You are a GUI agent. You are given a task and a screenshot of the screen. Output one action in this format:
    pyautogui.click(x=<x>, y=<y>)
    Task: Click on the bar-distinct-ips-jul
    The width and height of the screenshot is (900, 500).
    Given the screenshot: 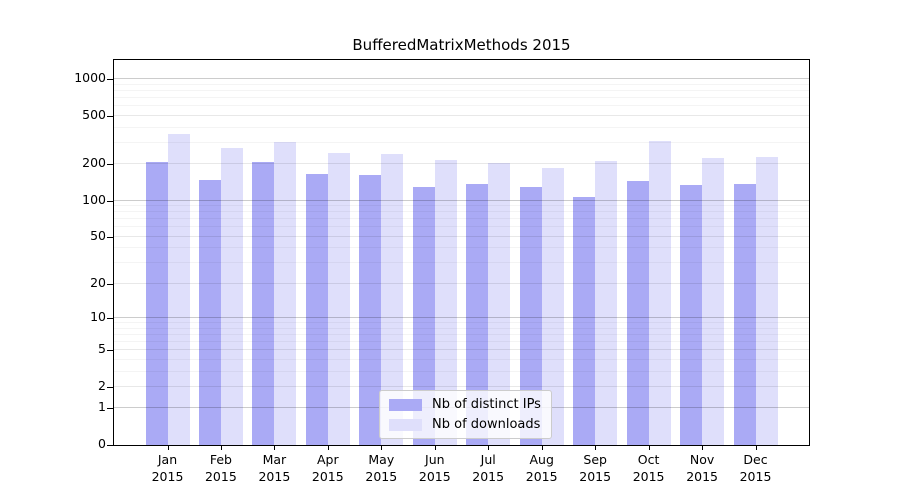 What is the action you would take?
    pyautogui.click(x=477, y=314)
    